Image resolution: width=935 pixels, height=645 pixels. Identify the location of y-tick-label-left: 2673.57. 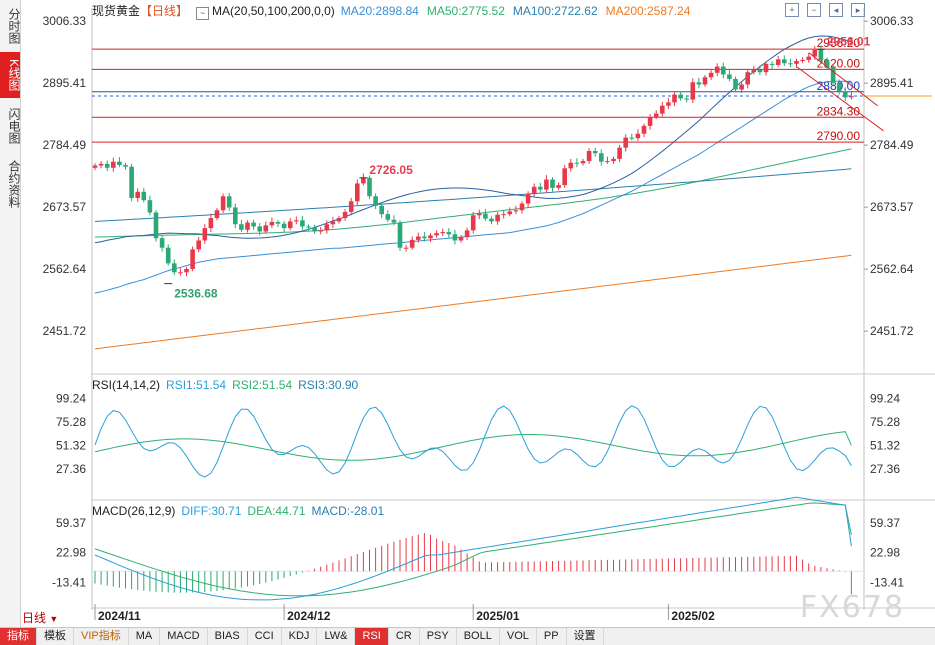
(65, 207).